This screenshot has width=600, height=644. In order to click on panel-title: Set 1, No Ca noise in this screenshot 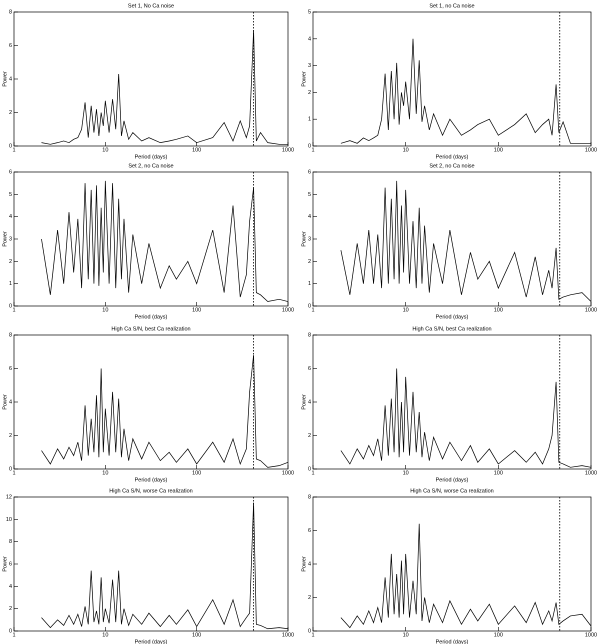, I will do `click(151, 6)`.